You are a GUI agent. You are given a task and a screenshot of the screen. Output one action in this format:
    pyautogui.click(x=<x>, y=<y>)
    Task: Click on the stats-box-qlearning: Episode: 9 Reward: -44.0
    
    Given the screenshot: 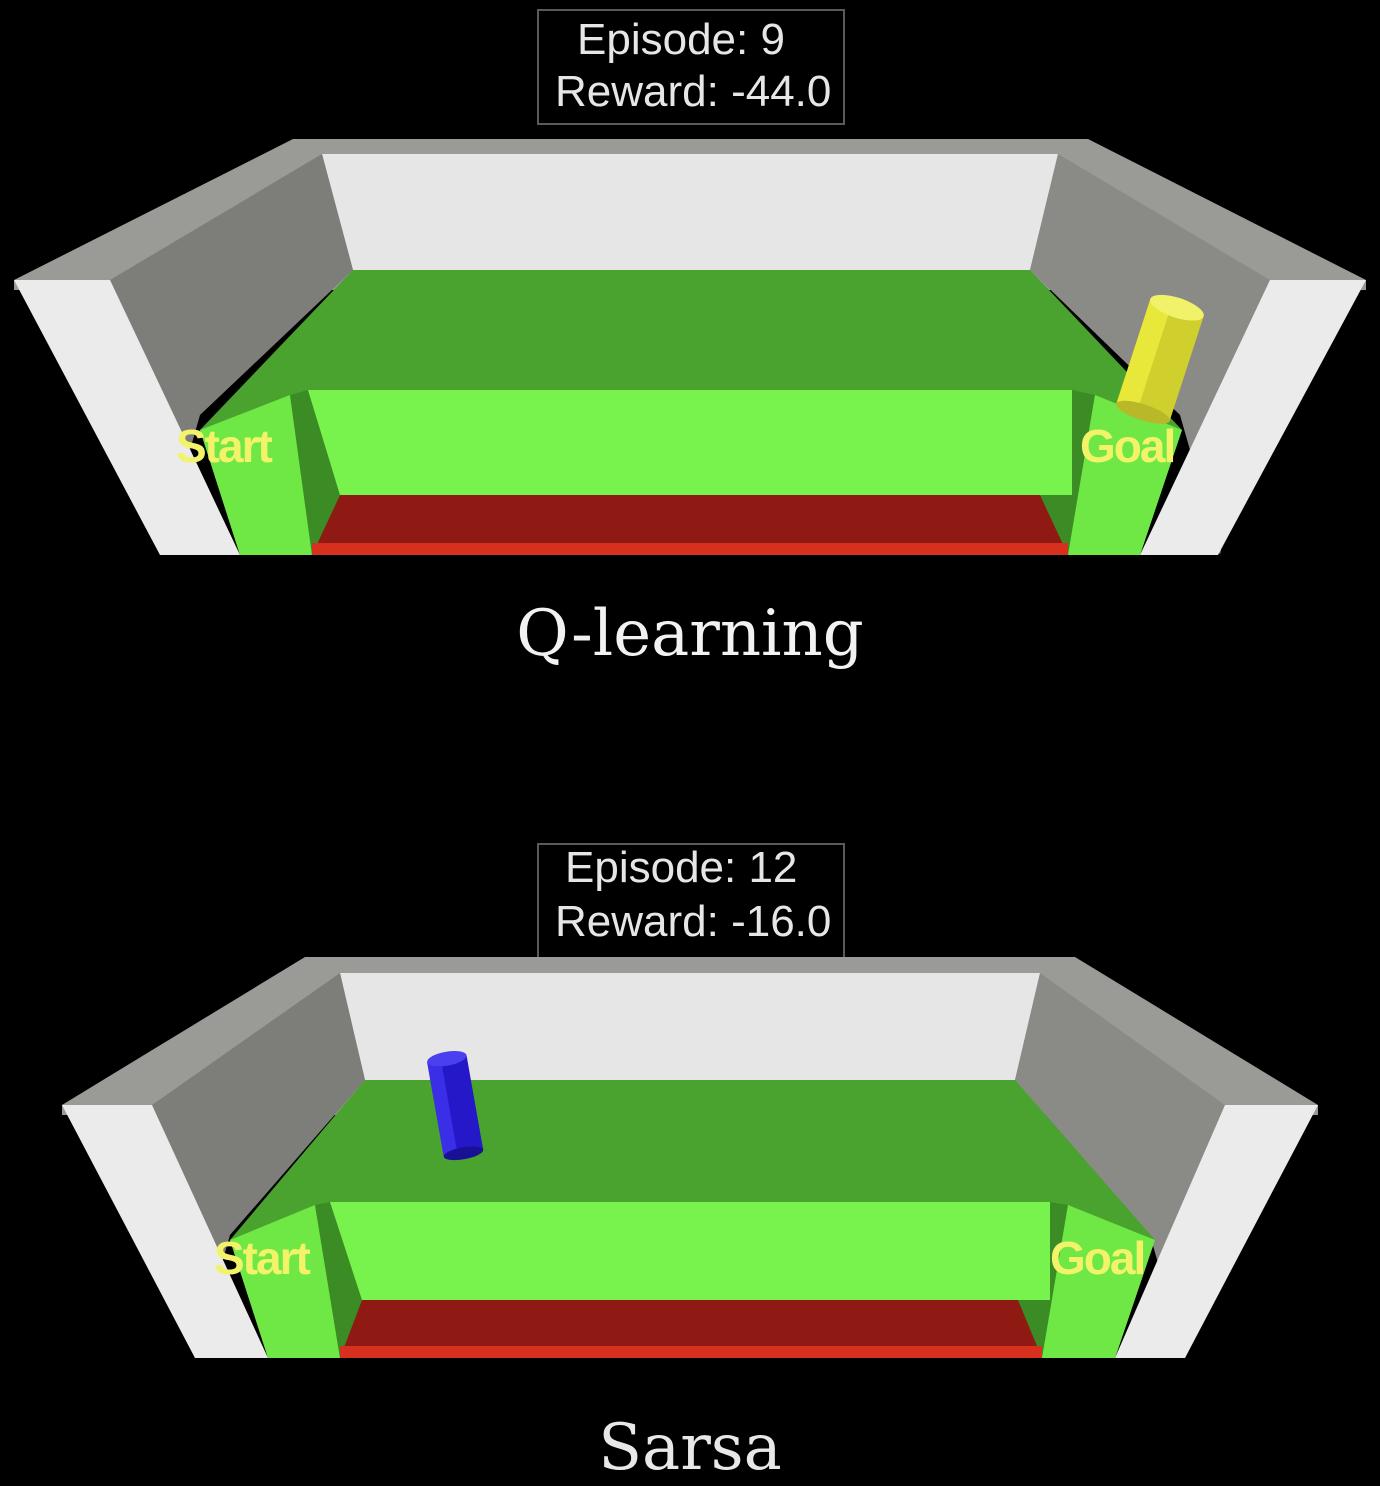 What is the action you would take?
    pyautogui.click(x=691, y=67)
    